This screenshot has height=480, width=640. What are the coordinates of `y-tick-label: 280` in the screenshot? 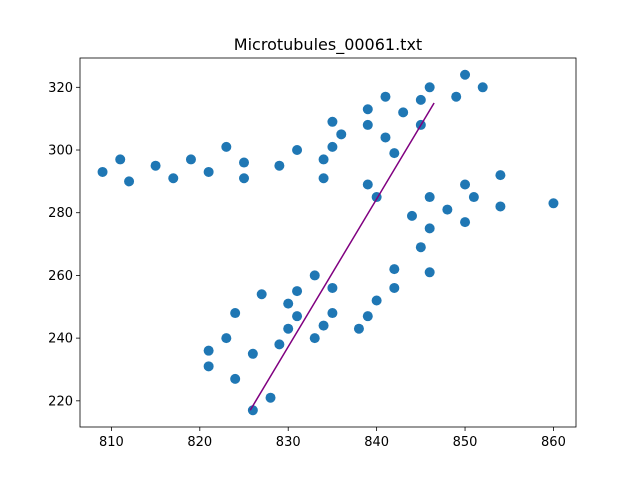 It's located at (60, 213).